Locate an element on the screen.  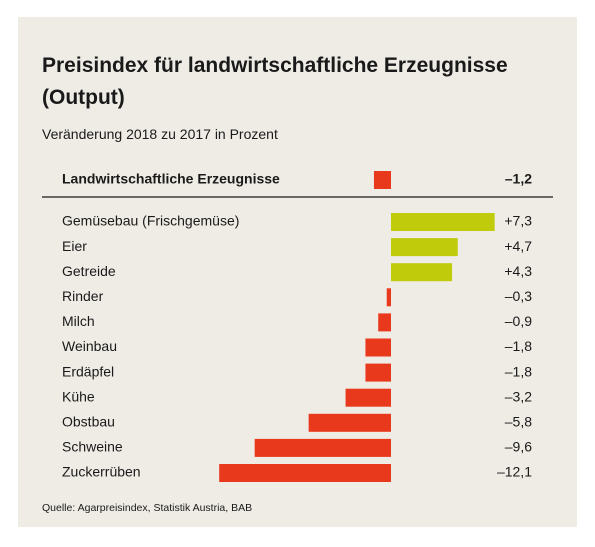
total-label: Landwirtschaftliche Erzeugnisse is located at coordinates (171, 179).